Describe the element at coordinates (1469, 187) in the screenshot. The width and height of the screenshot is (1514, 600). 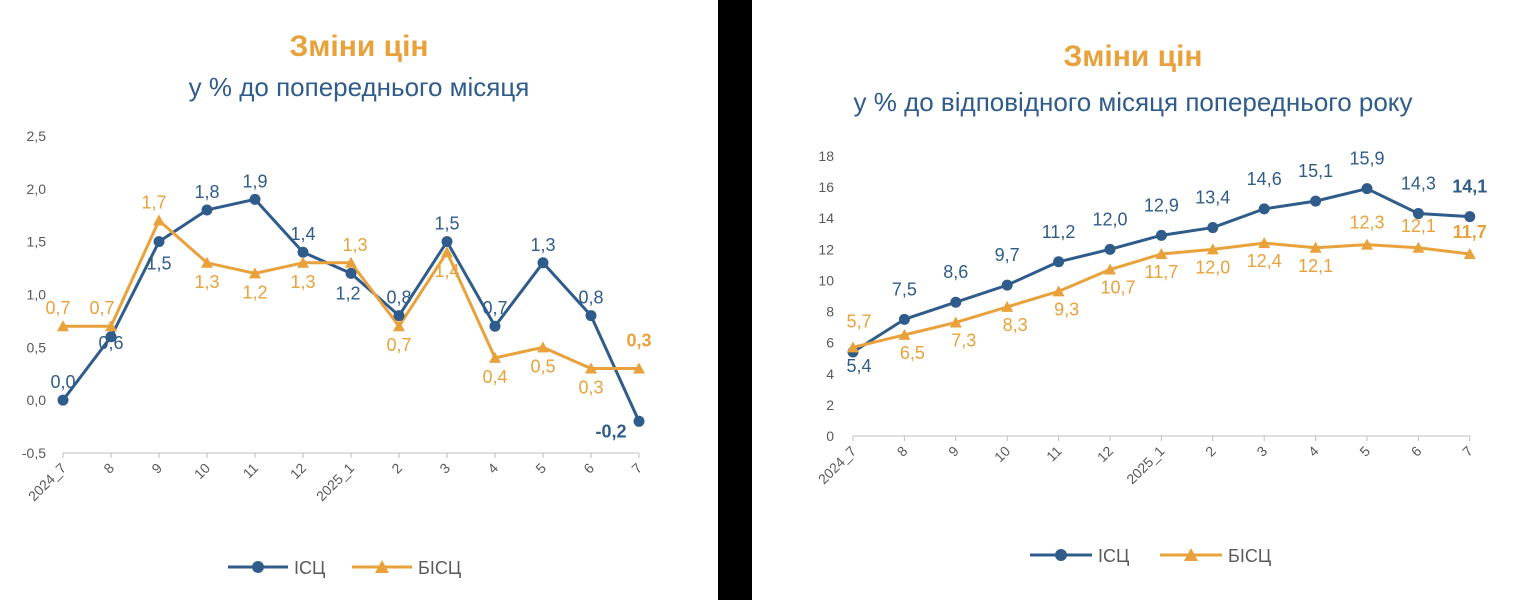
I see `isc-data-label: 14,1` at that location.